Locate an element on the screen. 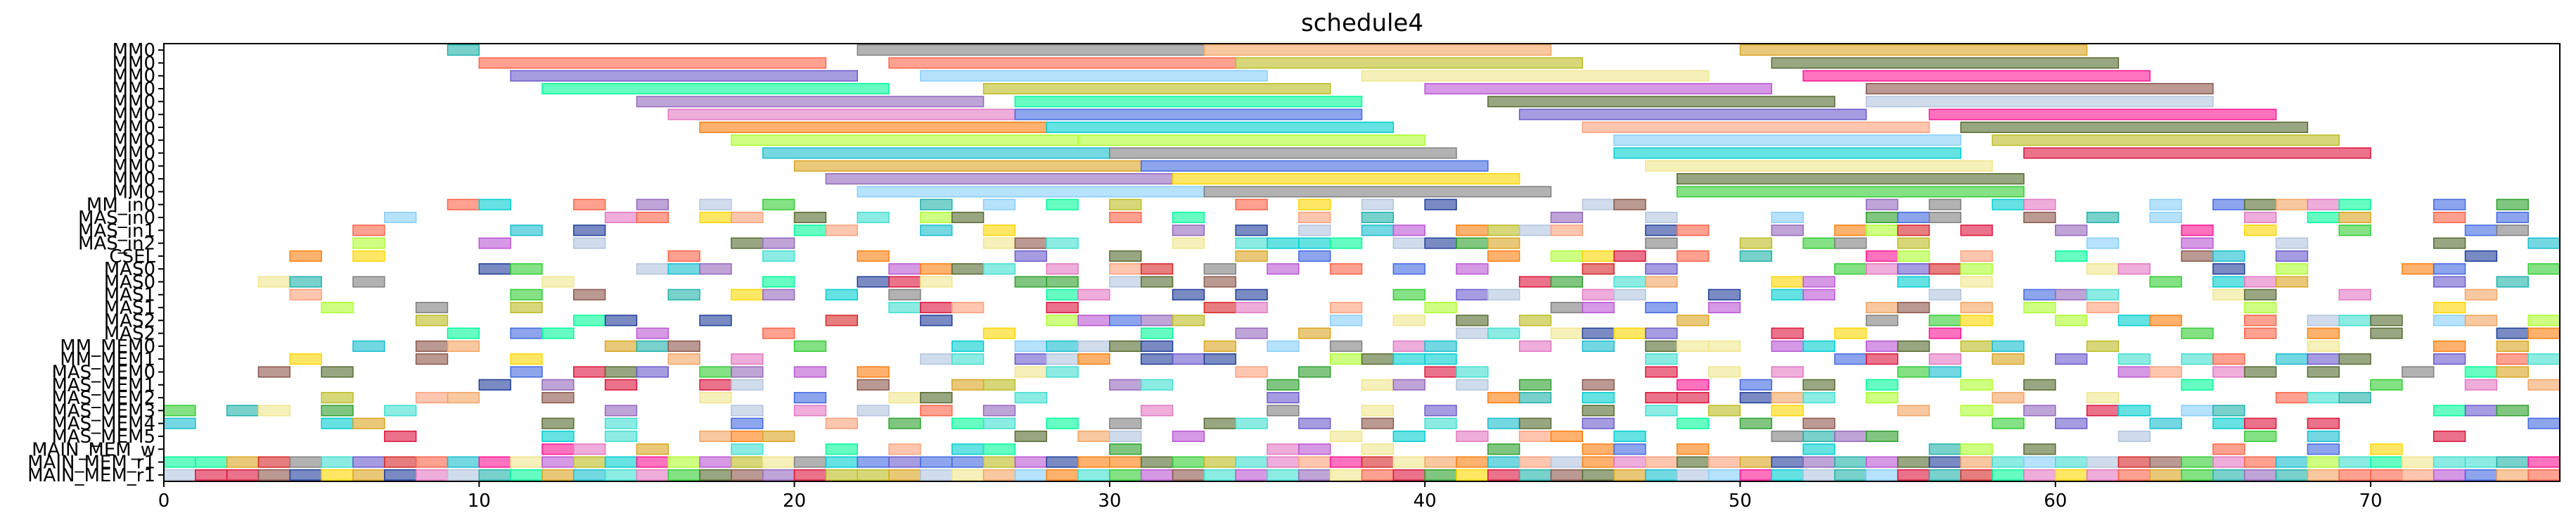 Image resolution: width=2576 pixels, height=525 pixels. y-tick-label: MAS_MEM2 is located at coordinates (103, 398).